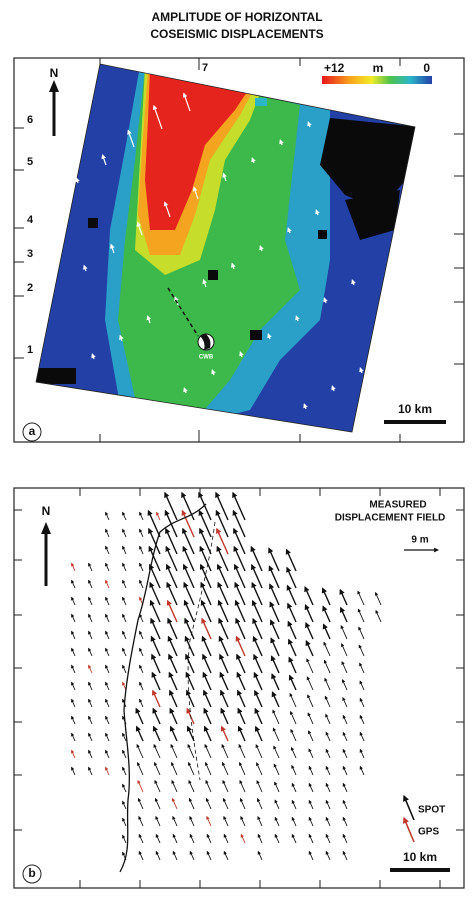  What do you see at coordinates (32, 431) in the screenshot?
I see `panel-label: a` at bounding box center [32, 431].